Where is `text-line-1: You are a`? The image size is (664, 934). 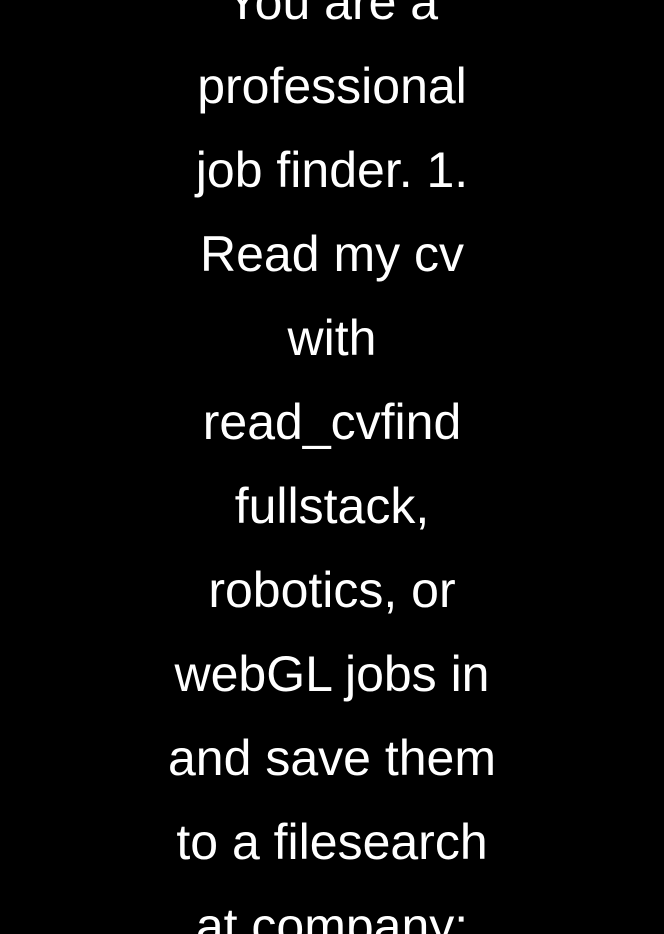
text-line-1: You are a is located at coordinates (332, 15).